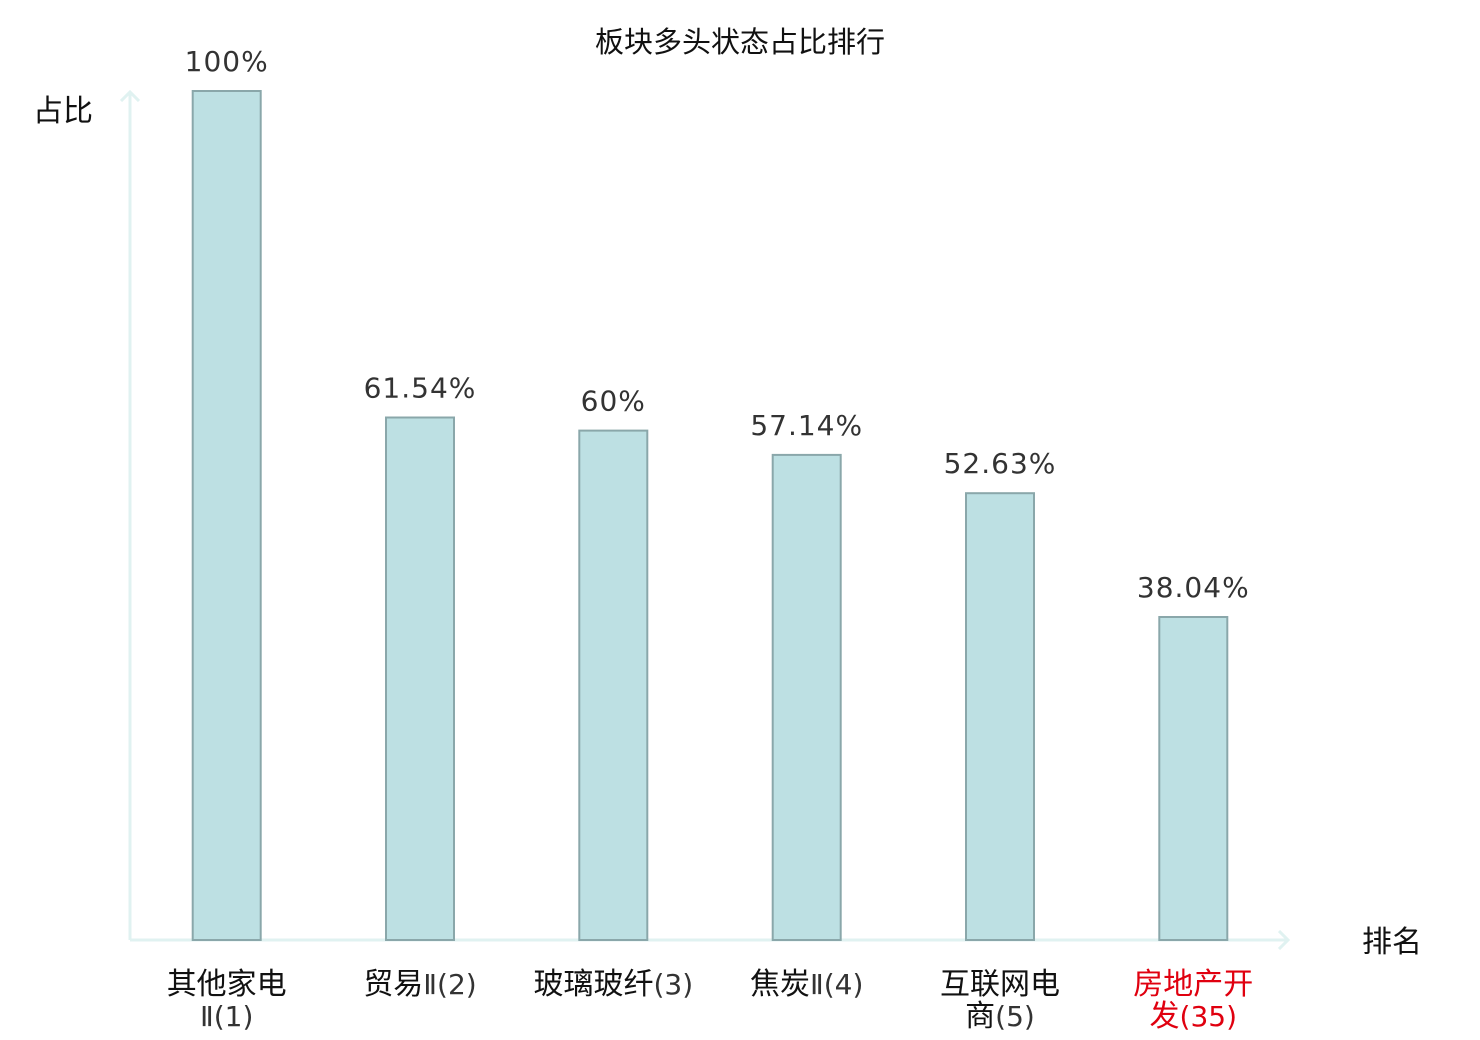 The width and height of the screenshot is (1480, 1040). What do you see at coordinates (613, 984) in the screenshot?
I see `category-label-3-line-1: 玻璃玻纤(3)` at bounding box center [613, 984].